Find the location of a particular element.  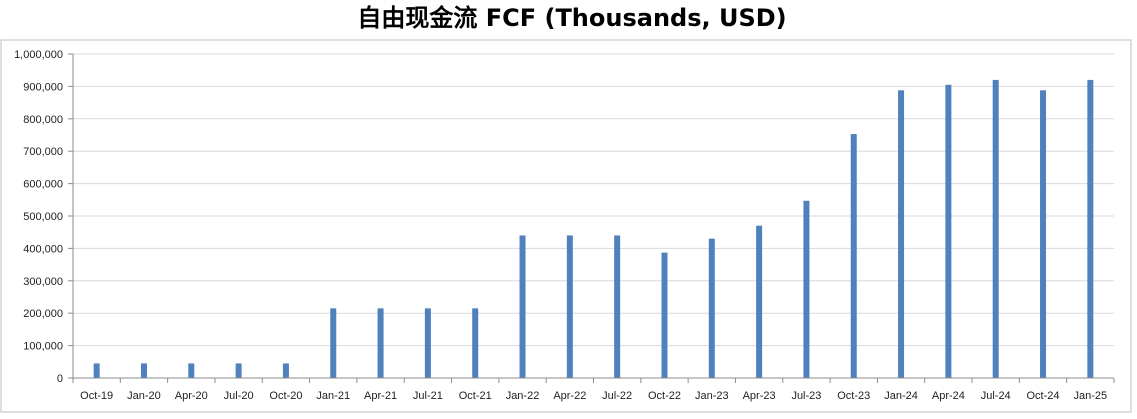

x-tick-label: Jan-22 is located at coordinates (523, 396).